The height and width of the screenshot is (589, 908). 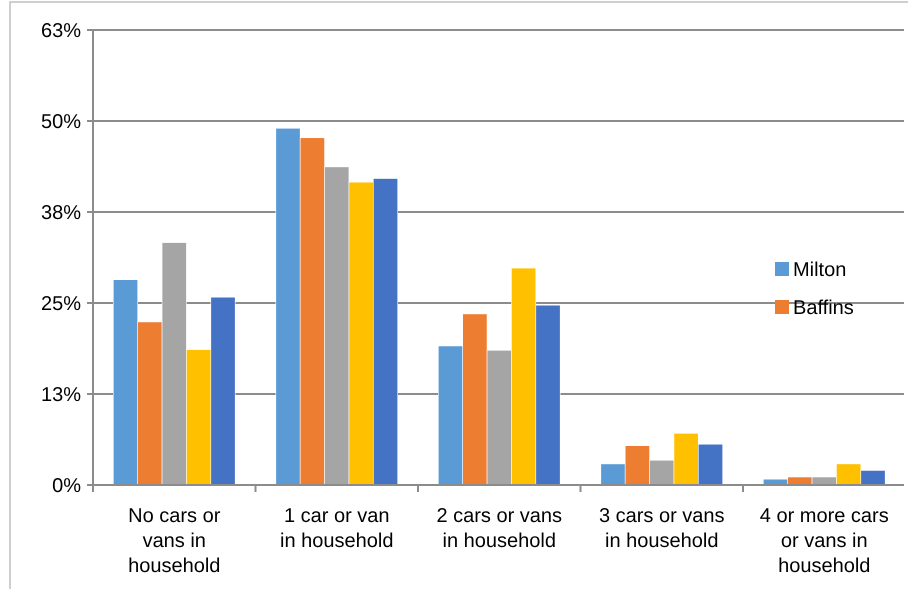 What do you see at coordinates (174, 541) in the screenshot?
I see `x-tick-label: No cars or vans in household` at bounding box center [174, 541].